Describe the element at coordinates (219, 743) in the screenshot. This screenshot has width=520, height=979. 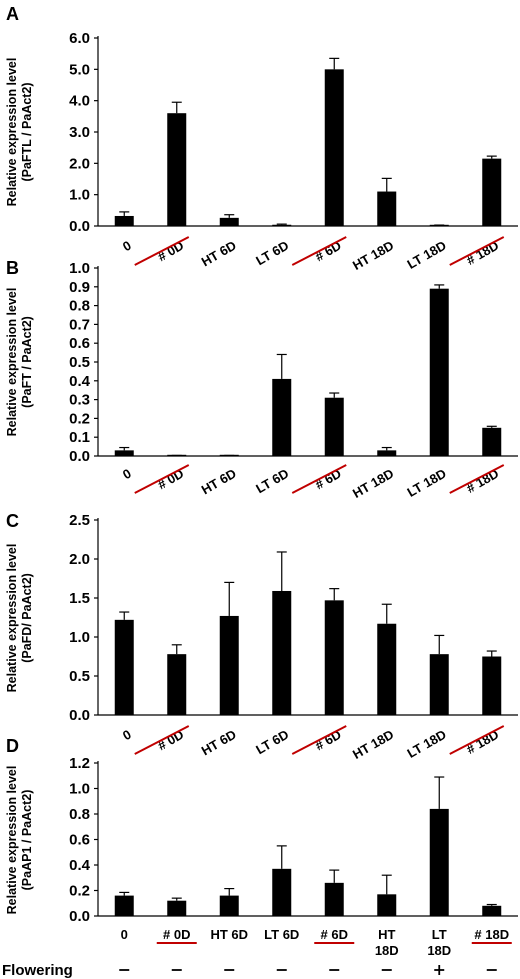
I see `panel-c-xtick-label: HT 6D` at that location.